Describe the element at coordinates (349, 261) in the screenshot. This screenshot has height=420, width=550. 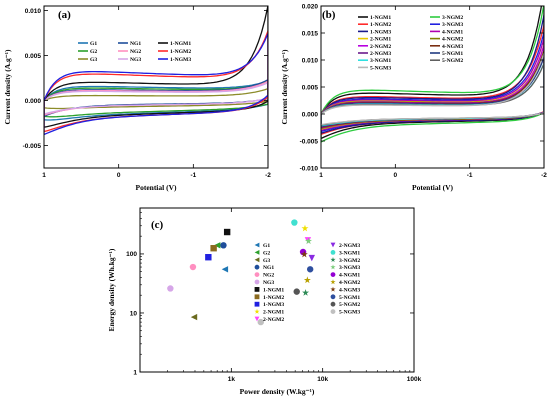
I see `legend-label: 3-NGM2` at that location.